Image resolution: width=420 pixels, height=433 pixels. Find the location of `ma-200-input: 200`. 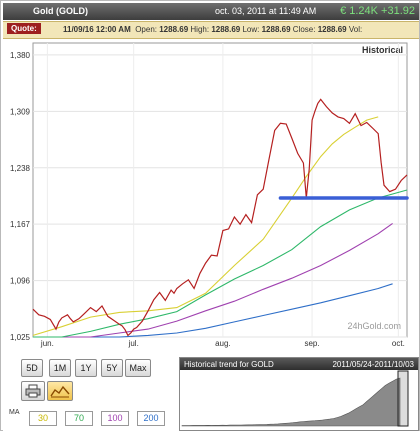

ma-200-input: 200 is located at coordinates (151, 418).